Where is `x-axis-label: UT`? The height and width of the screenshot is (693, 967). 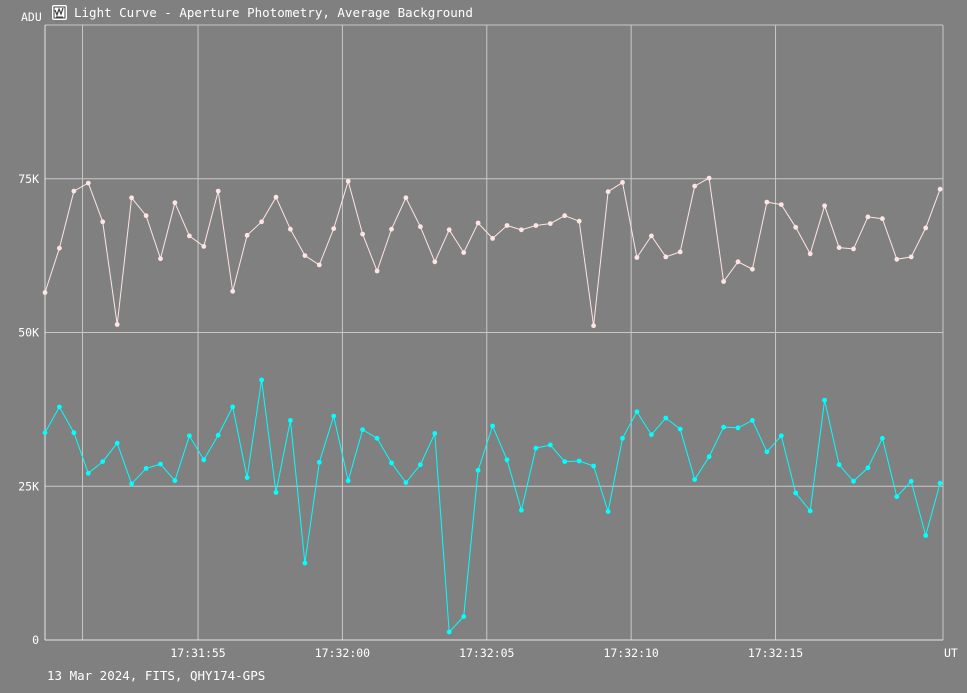 x-axis-label: UT is located at coordinates (951, 653).